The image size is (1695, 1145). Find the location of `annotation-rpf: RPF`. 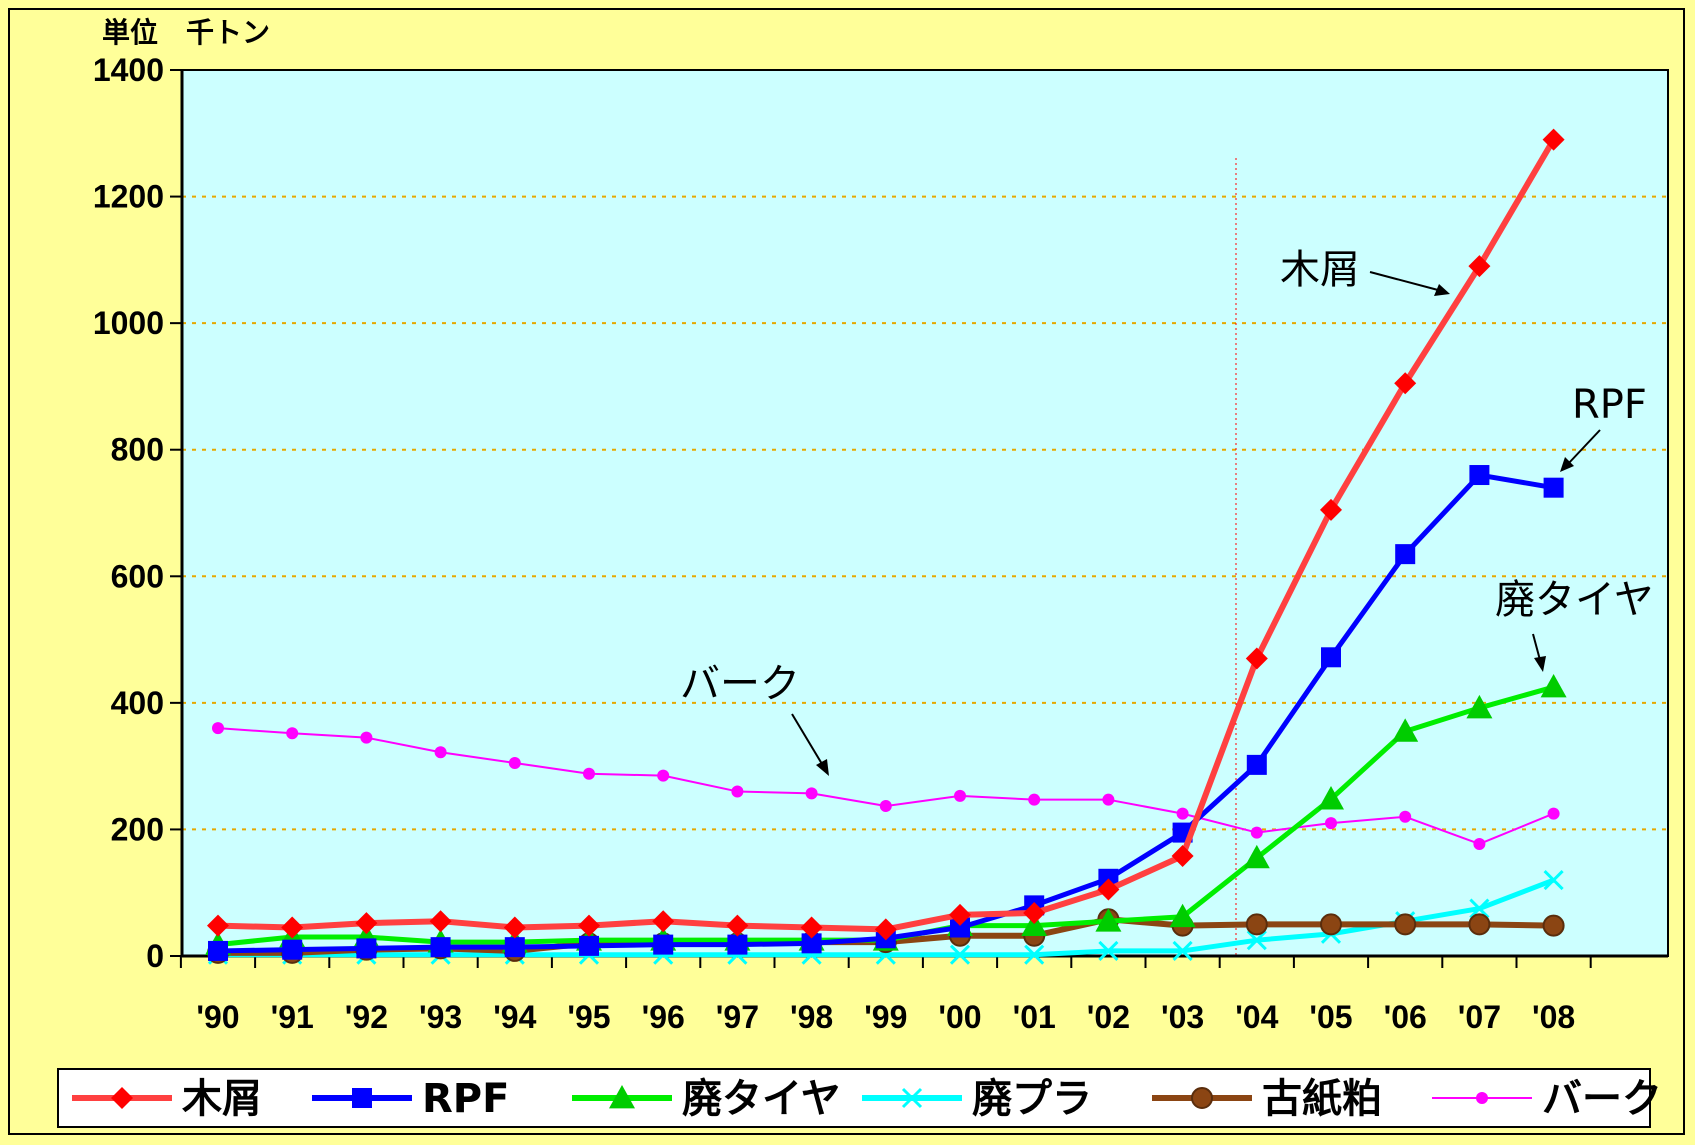

annotation-rpf: RPF is located at coordinates (1603, 427).